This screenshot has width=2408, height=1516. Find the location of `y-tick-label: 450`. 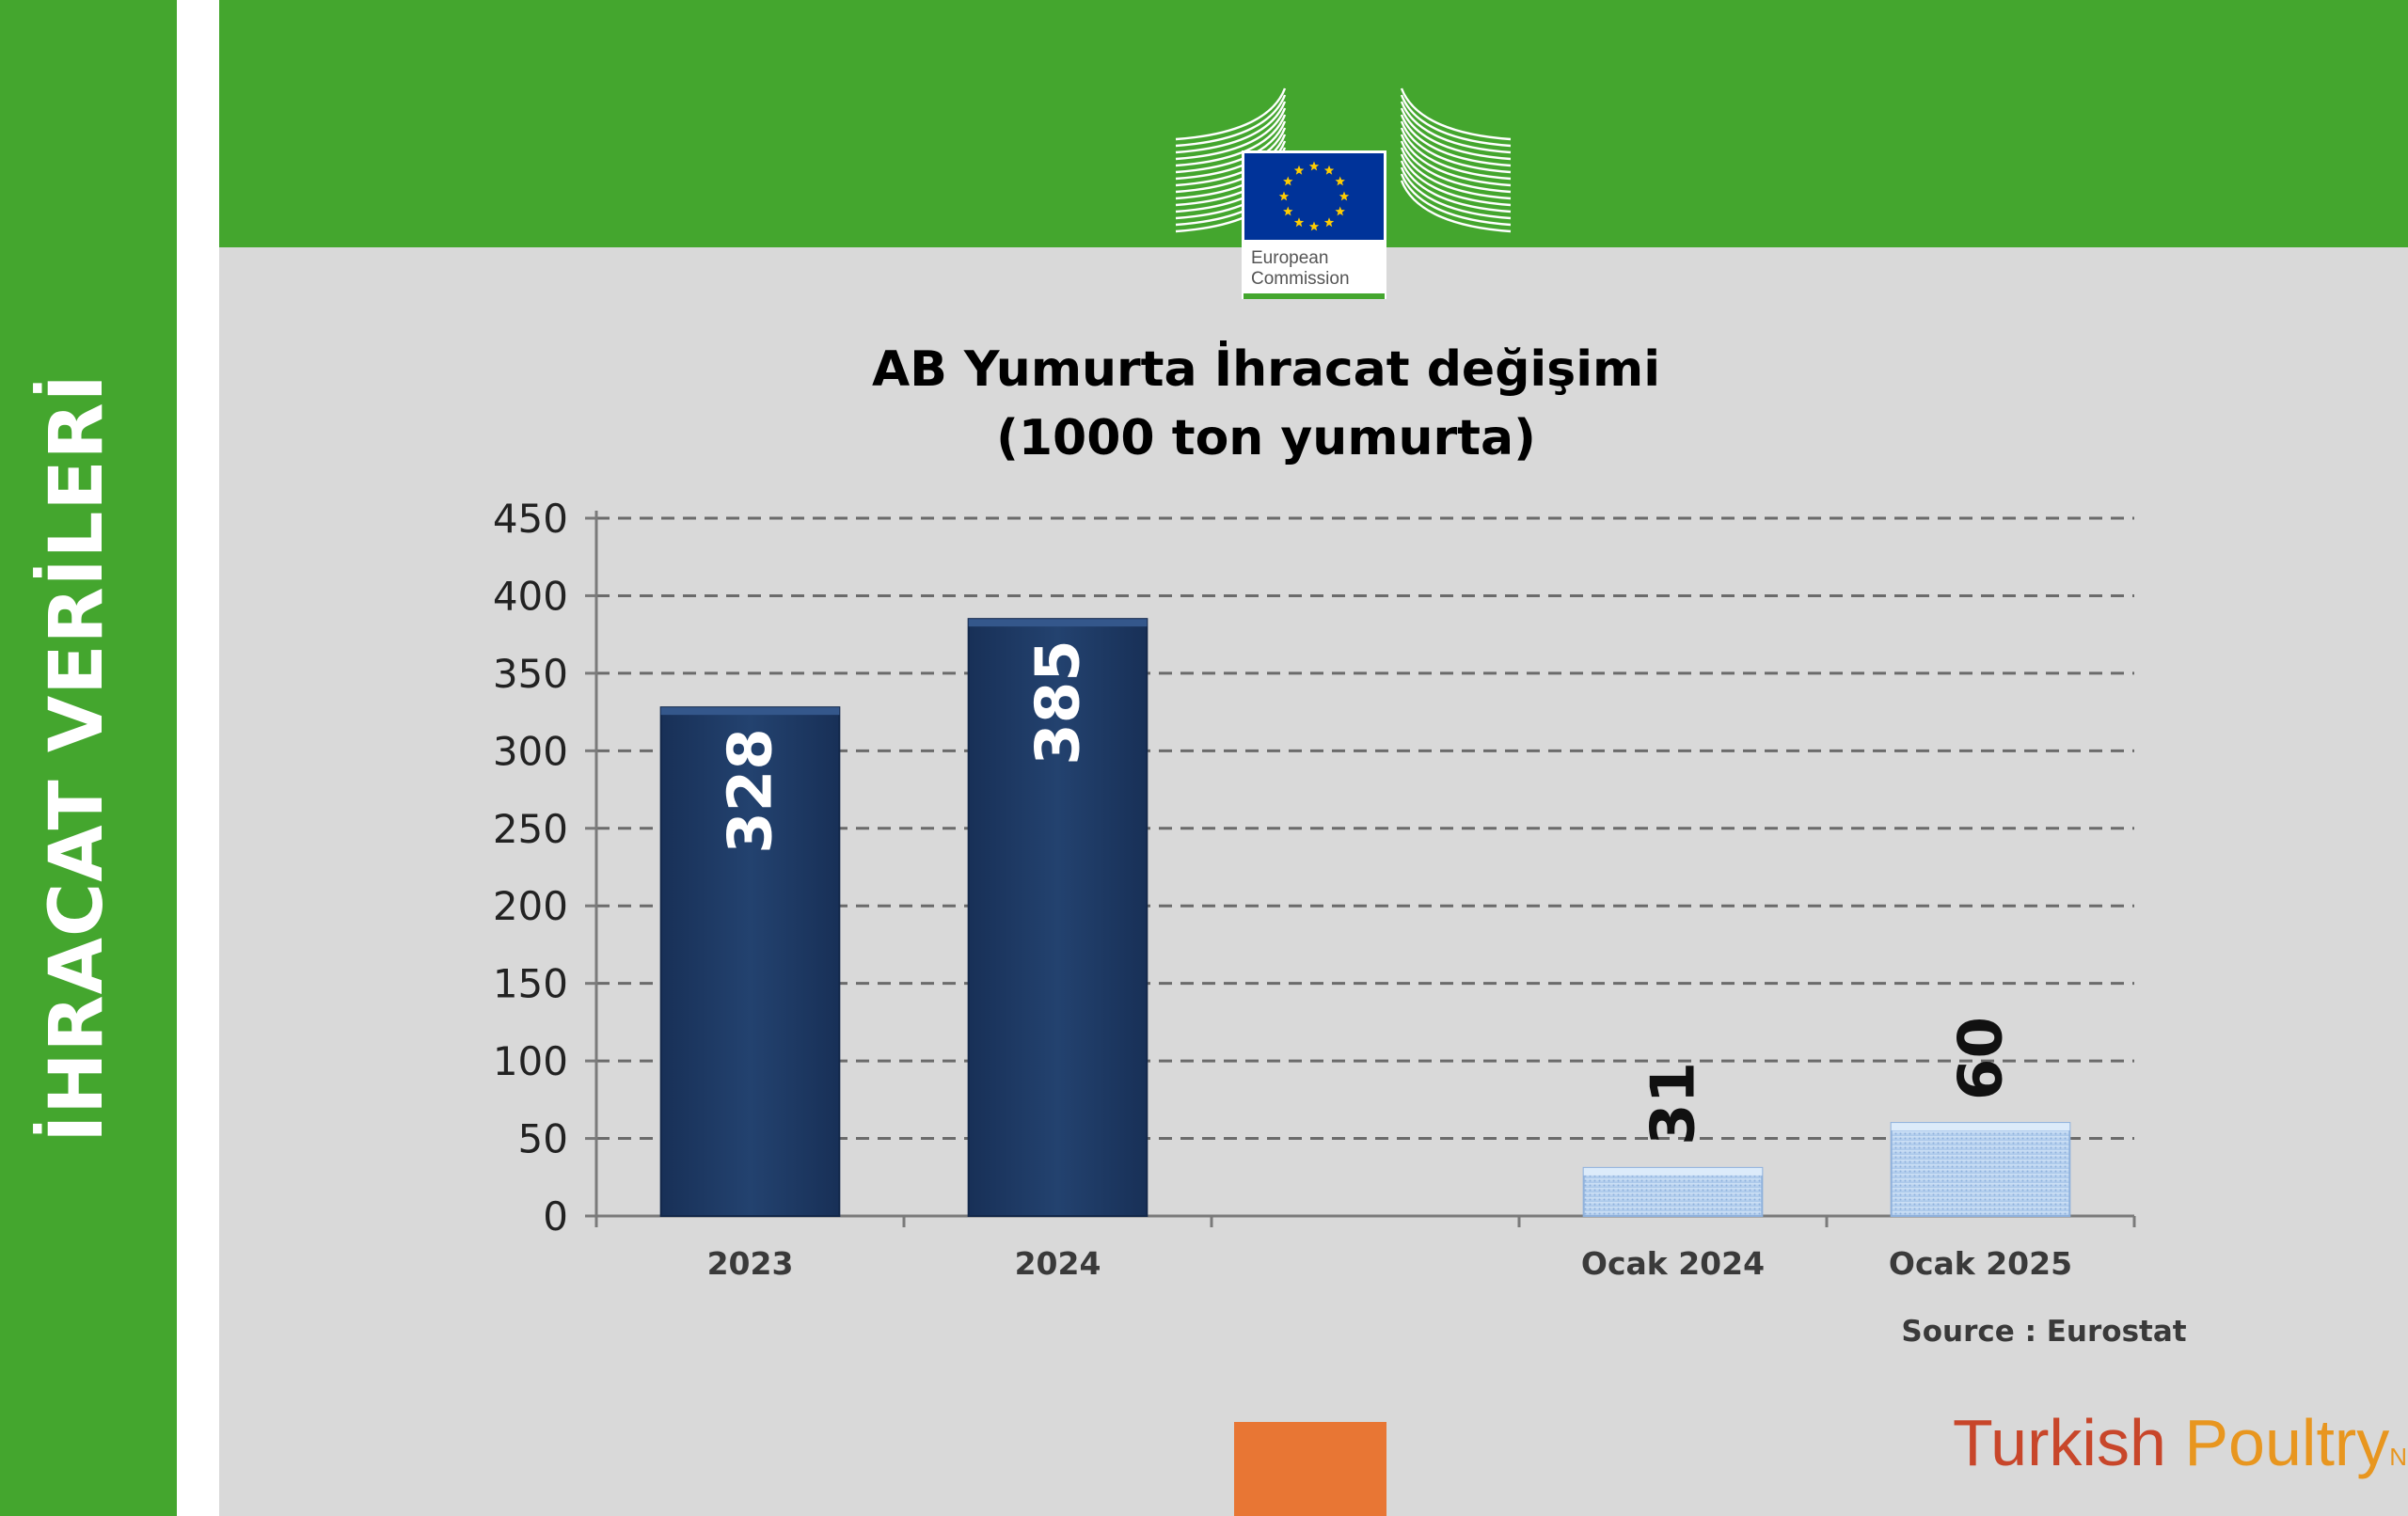

y-tick-label: 450 is located at coordinates (530, 519).